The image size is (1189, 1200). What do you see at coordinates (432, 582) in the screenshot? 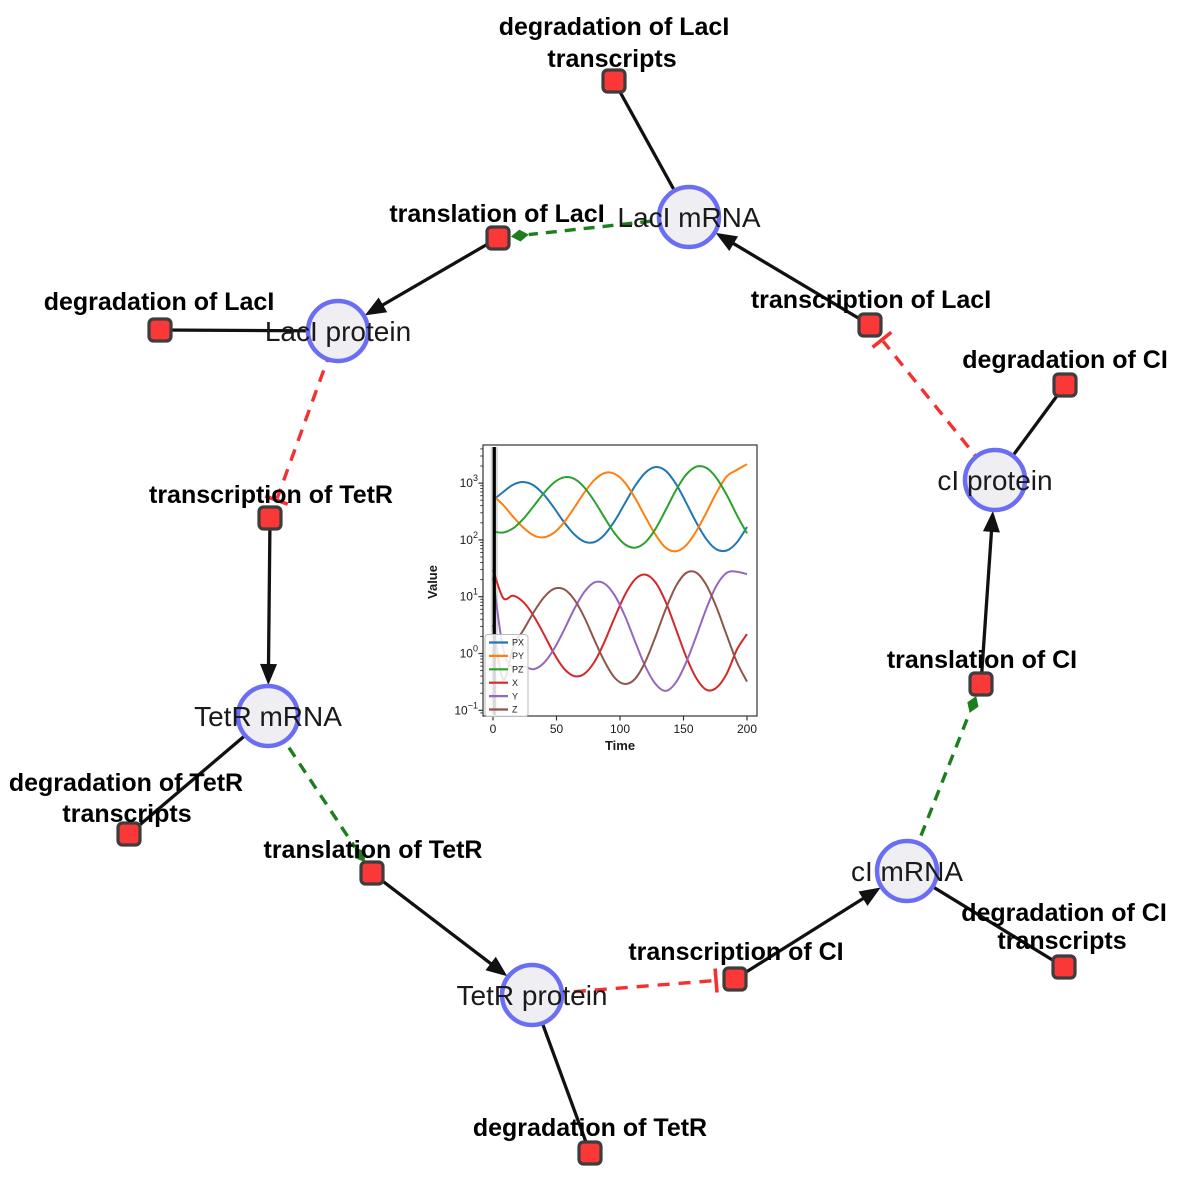
I see `chart-ylabel: Value` at bounding box center [432, 582].